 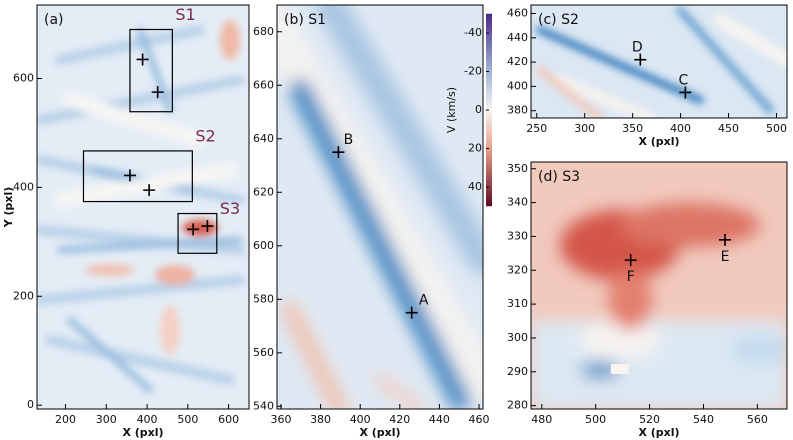 What do you see at coordinates (30, 404) in the screenshot?
I see `y-tick-label: 0` at bounding box center [30, 404].